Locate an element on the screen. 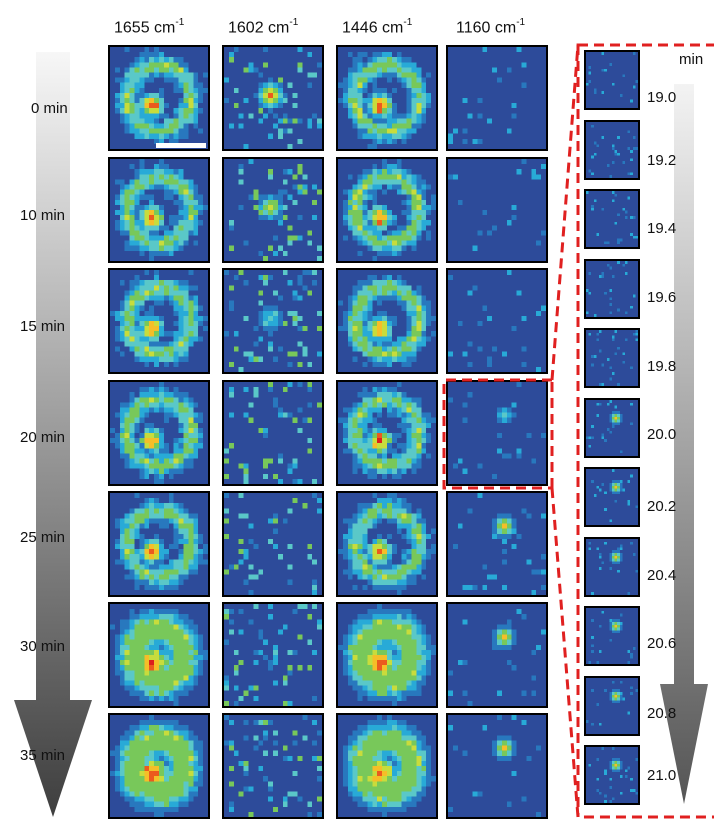  time-arrow-right is located at coordinates (684, 444).